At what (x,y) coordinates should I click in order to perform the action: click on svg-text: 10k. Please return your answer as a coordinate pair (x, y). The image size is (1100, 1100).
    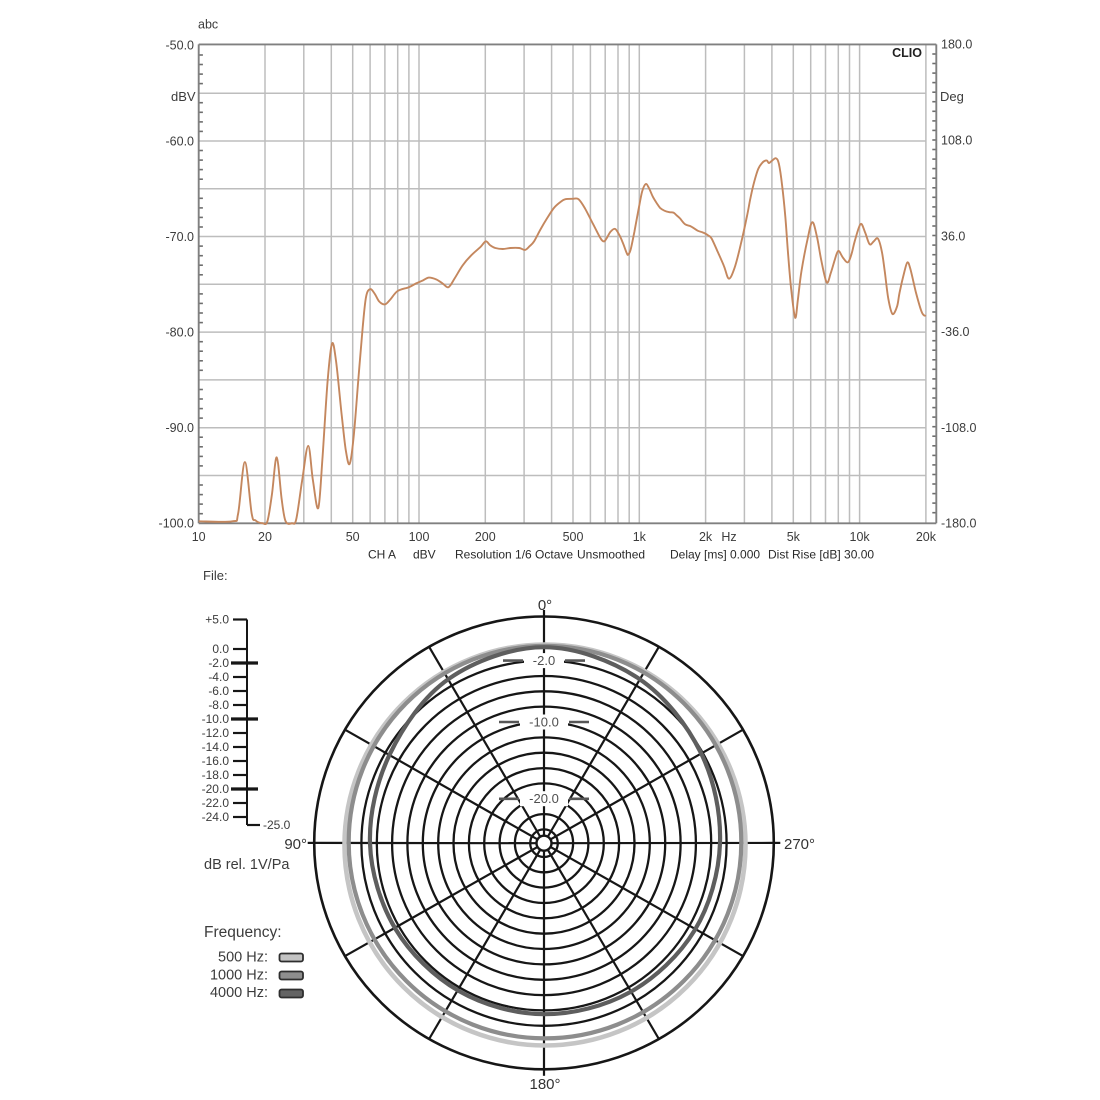
    Looking at the image, I should click on (860, 537).